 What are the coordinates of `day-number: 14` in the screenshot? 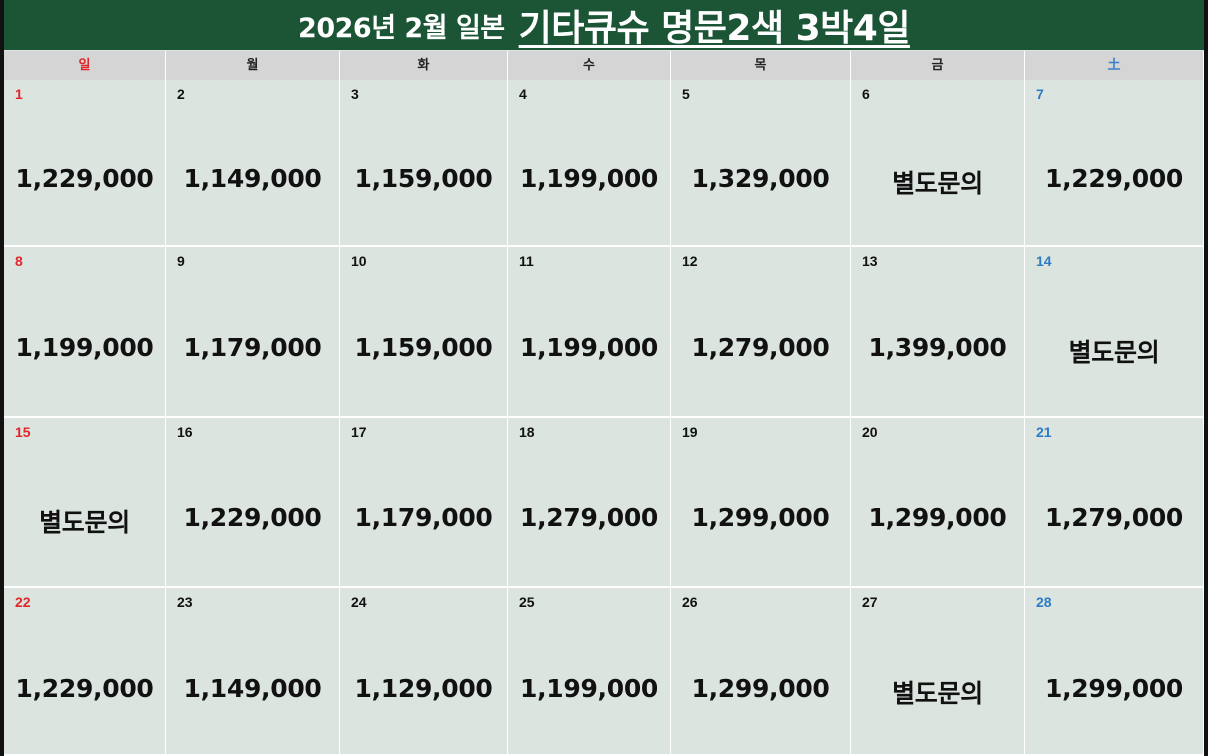 It's located at (1044, 261).